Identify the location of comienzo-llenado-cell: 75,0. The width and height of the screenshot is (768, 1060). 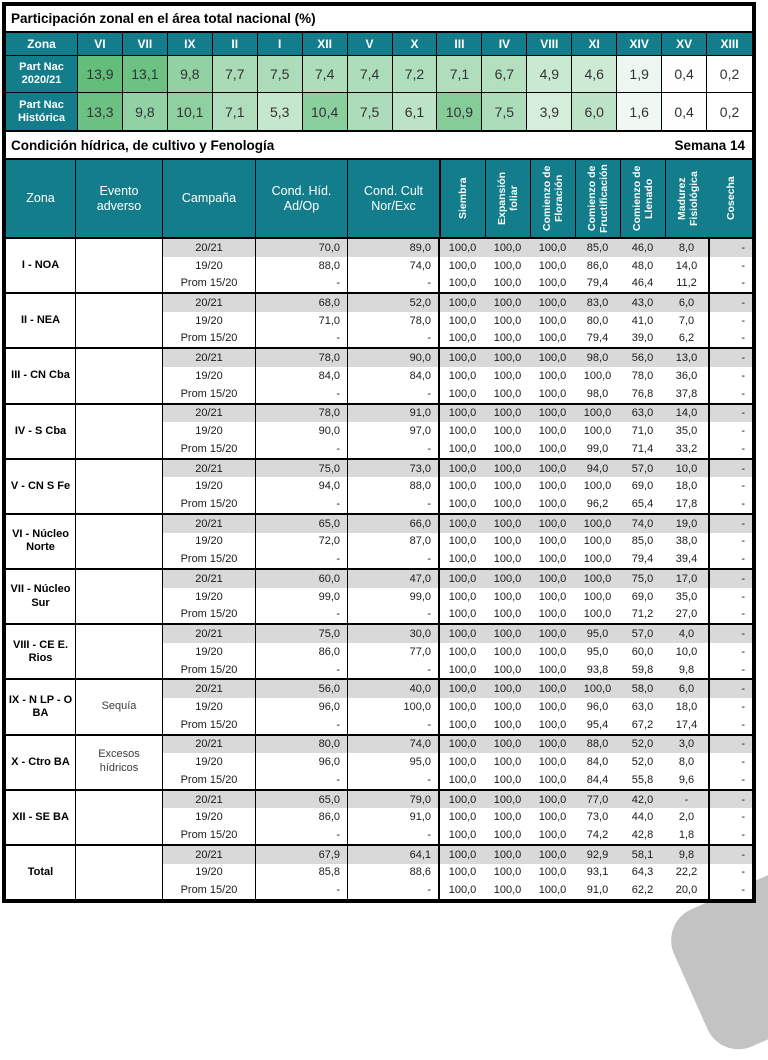
(642, 579).